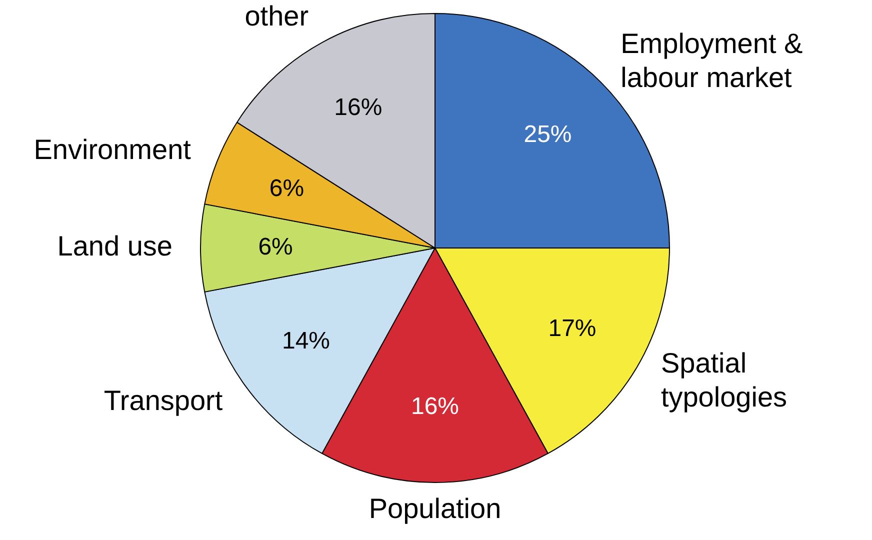 The width and height of the screenshot is (872, 540). I want to click on data-label: 14%, so click(306, 340).